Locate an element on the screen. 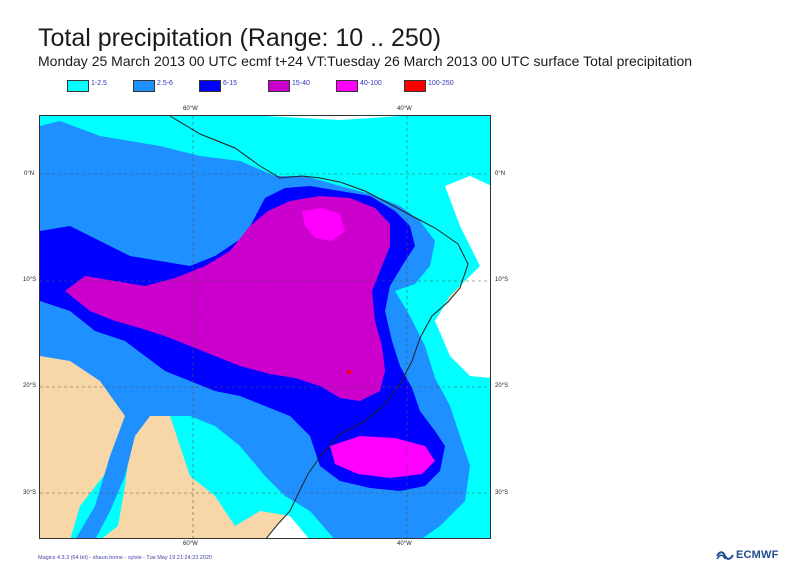 The height and width of the screenshot is (566, 800). ecmwf-logo-icon is located at coordinates (725, 555).